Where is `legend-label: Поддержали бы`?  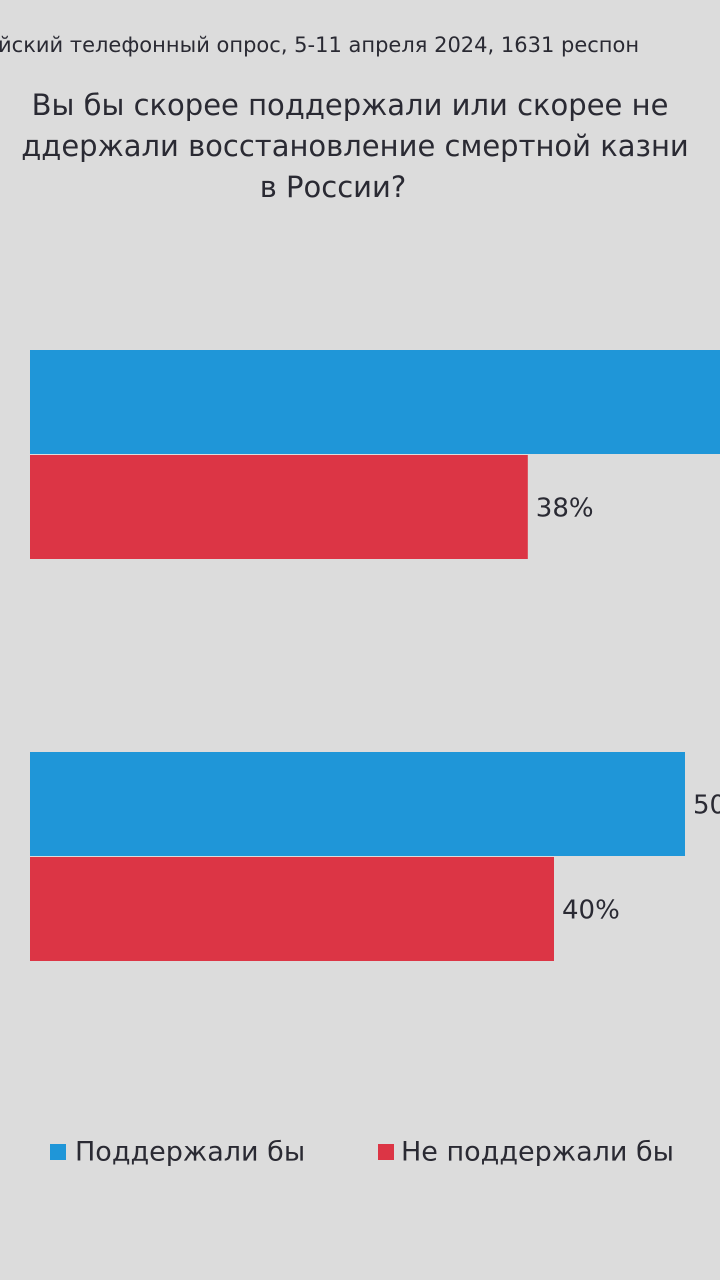
legend-label: Поддержали бы is located at coordinates (190, 1152).